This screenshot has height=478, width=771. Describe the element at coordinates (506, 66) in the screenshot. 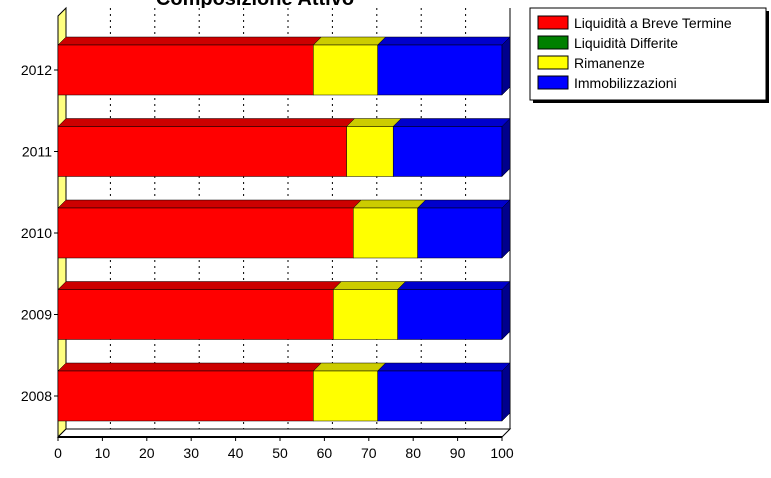

I see `bar-end-face-2012` at that location.